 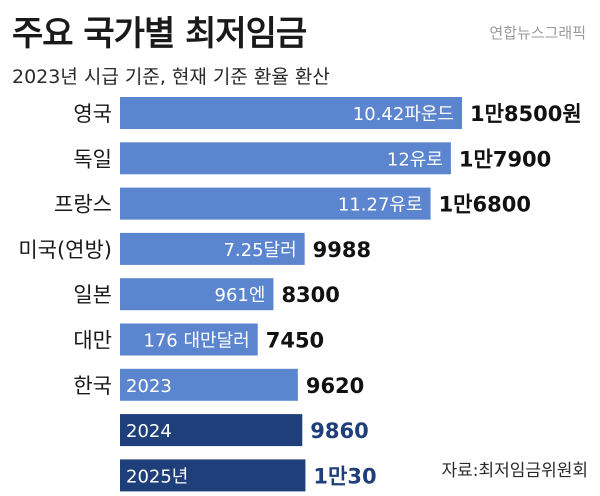 What do you see at coordinates (310, 295) in the screenshot?
I see `value-label: 8300` at bounding box center [310, 295].